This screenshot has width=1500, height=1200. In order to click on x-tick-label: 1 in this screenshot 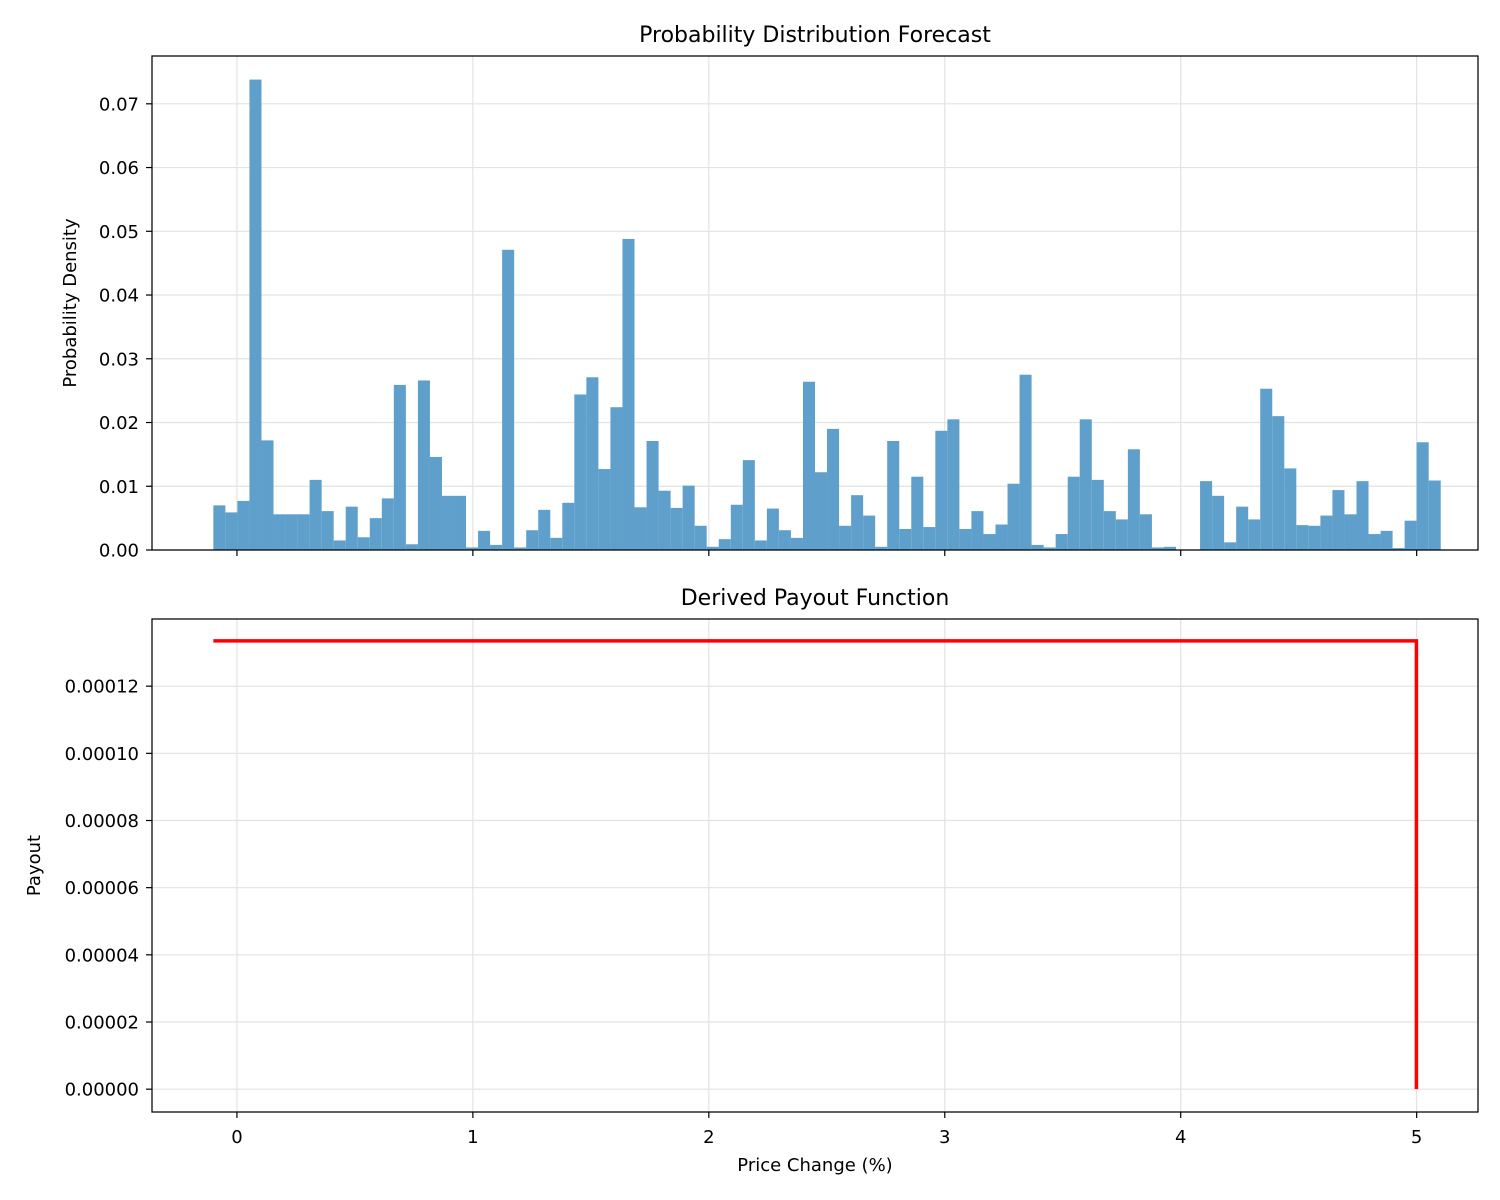, I will do `click(472, 1137)`.